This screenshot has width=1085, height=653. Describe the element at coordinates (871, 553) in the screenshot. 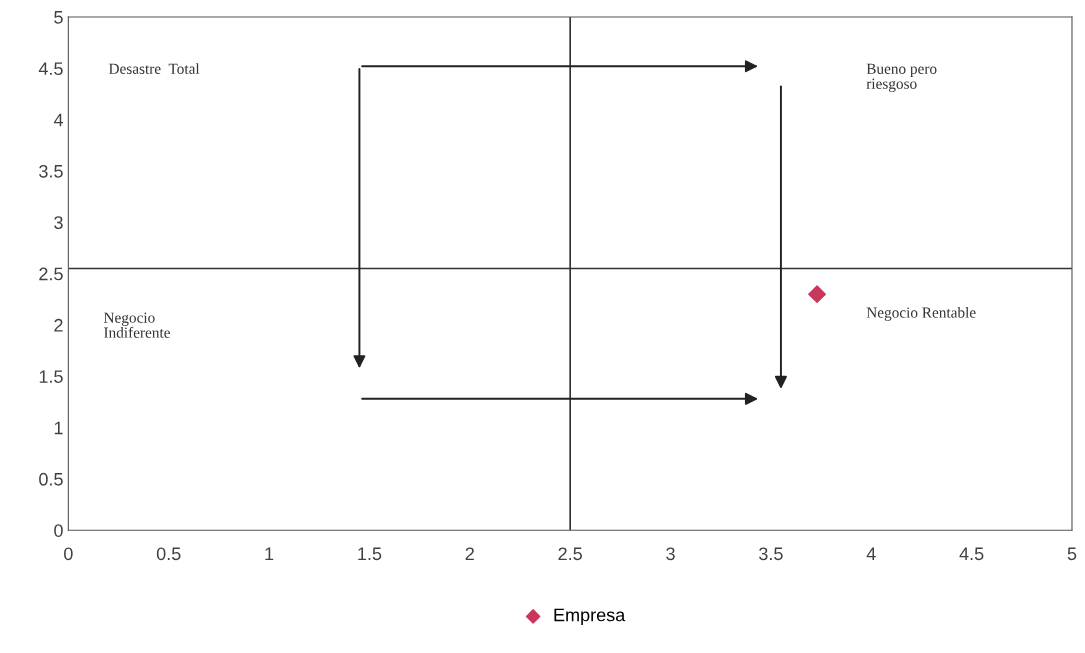

I see `x-tick-label: 4` at that location.